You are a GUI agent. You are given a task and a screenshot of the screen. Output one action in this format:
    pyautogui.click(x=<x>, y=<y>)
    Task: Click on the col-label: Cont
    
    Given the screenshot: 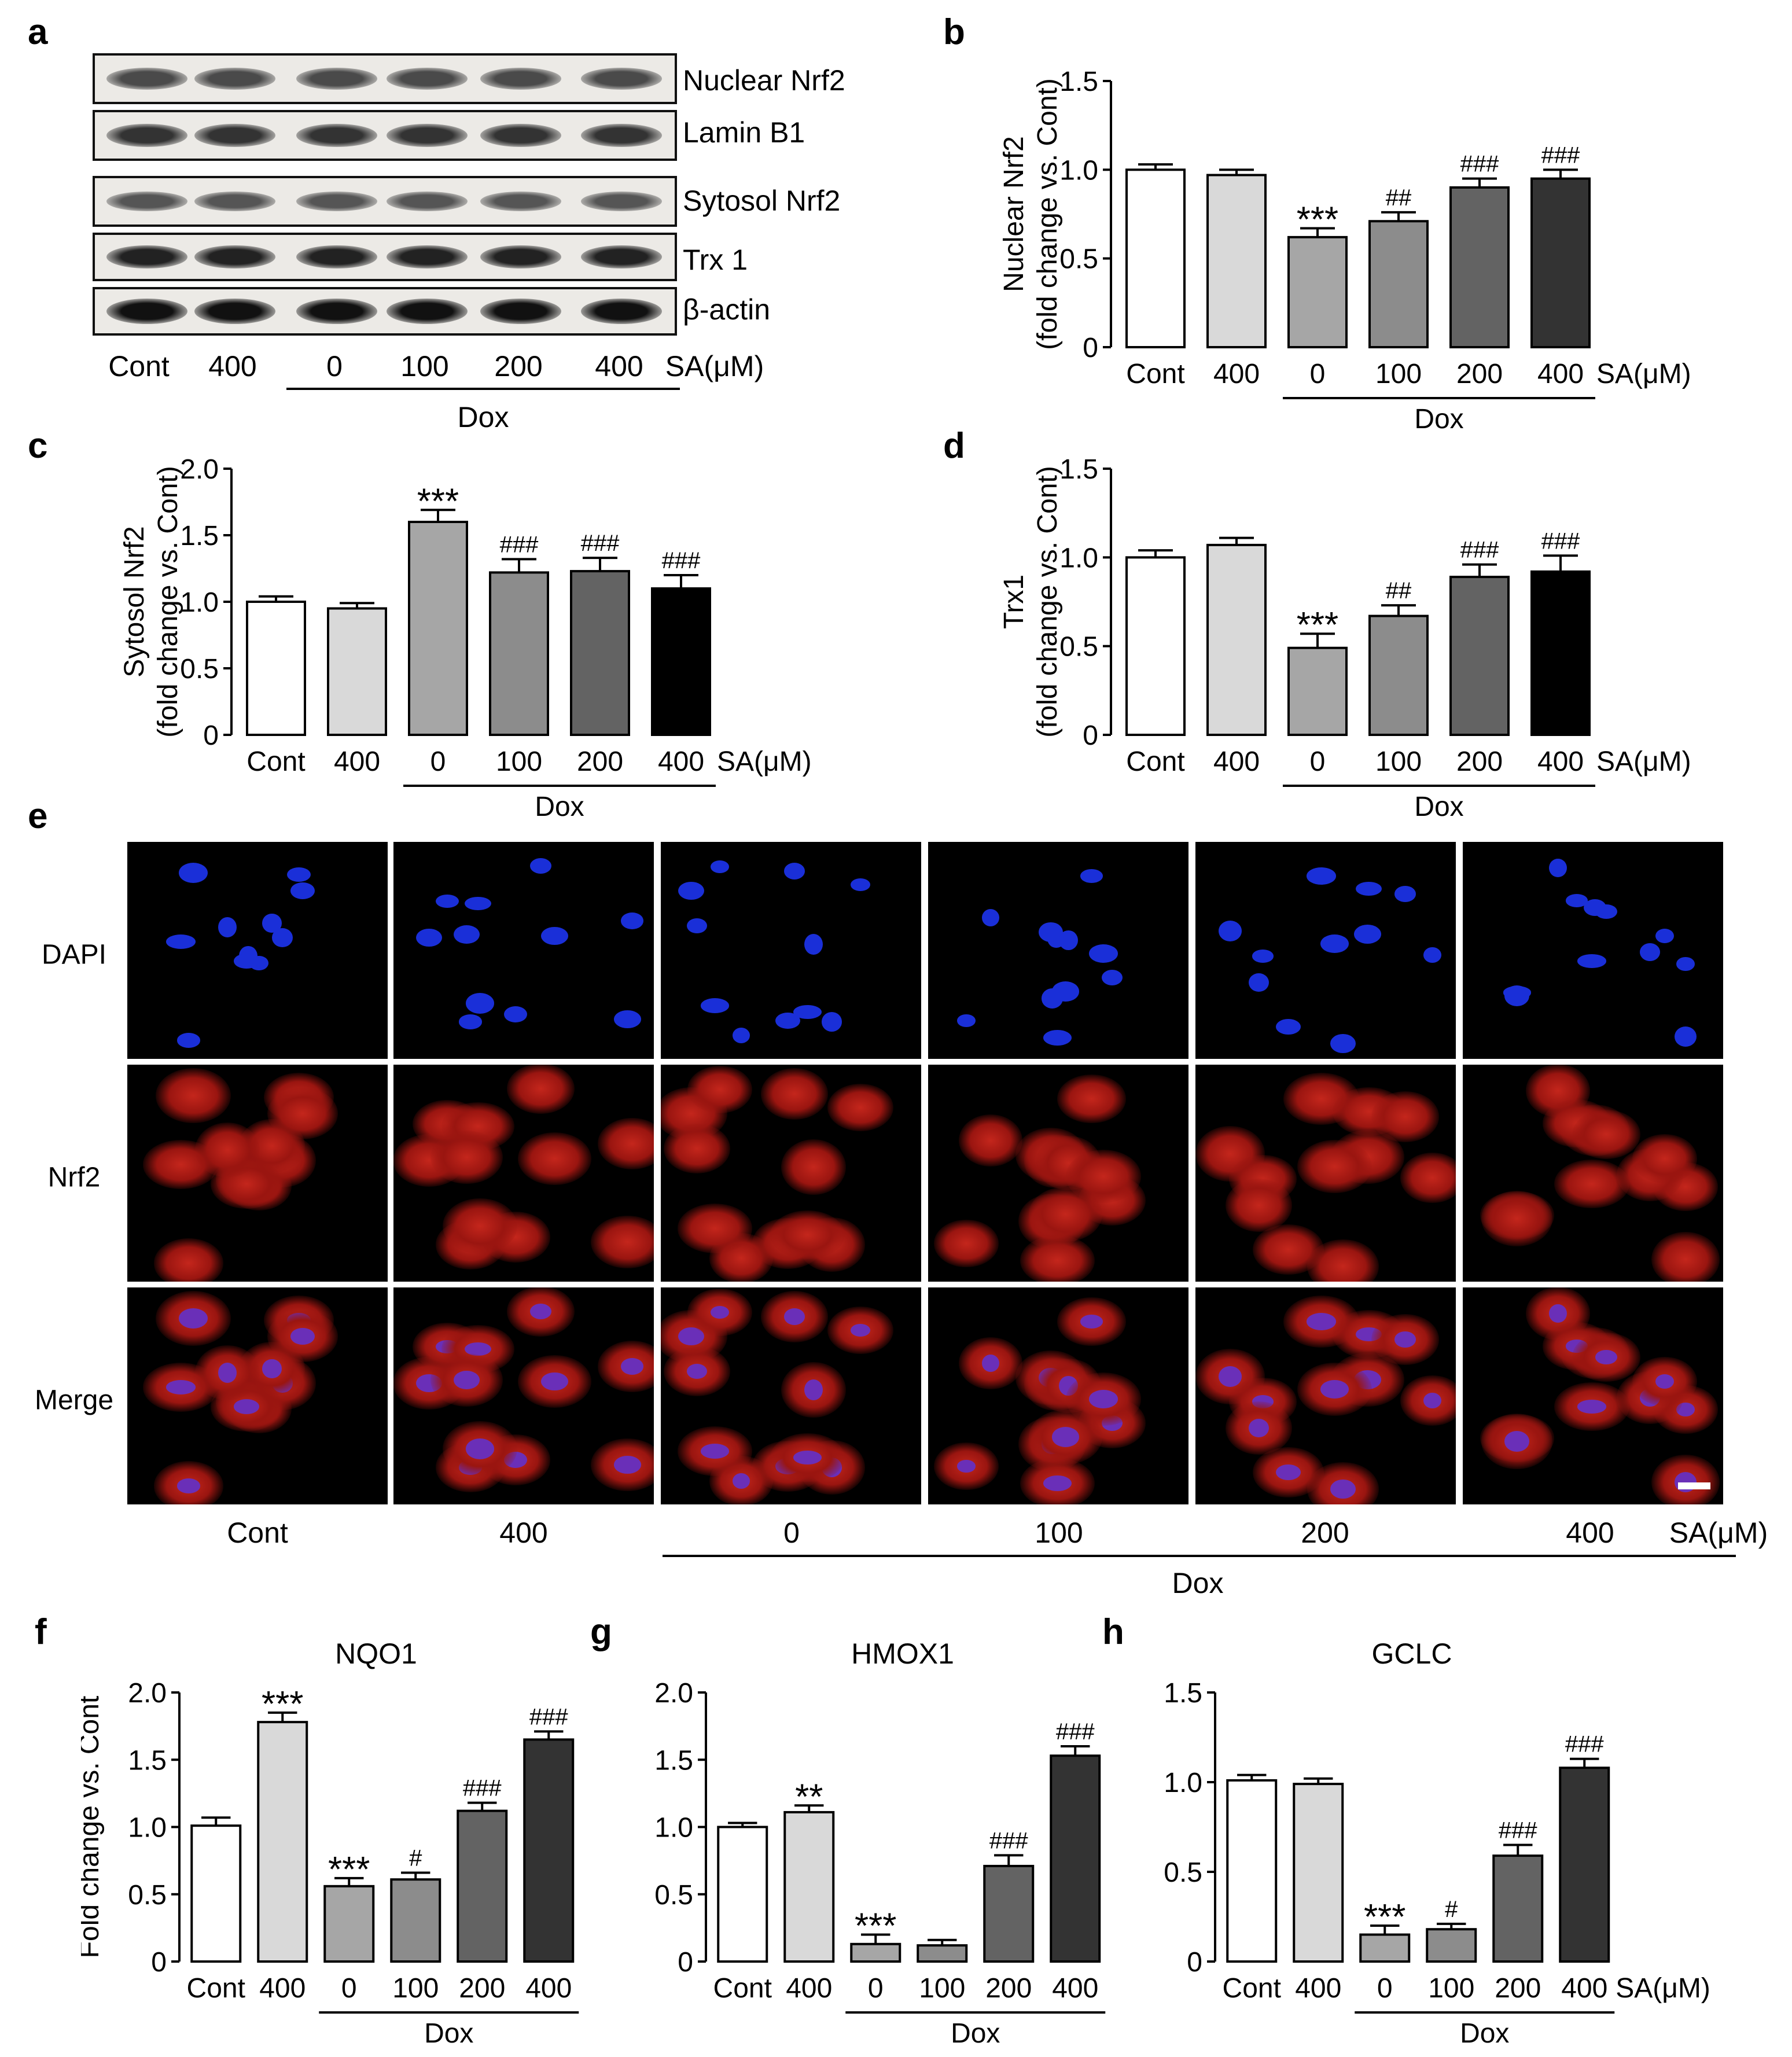 What is the action you would take?
    pyautogui.click(x=257, y=1533)
    